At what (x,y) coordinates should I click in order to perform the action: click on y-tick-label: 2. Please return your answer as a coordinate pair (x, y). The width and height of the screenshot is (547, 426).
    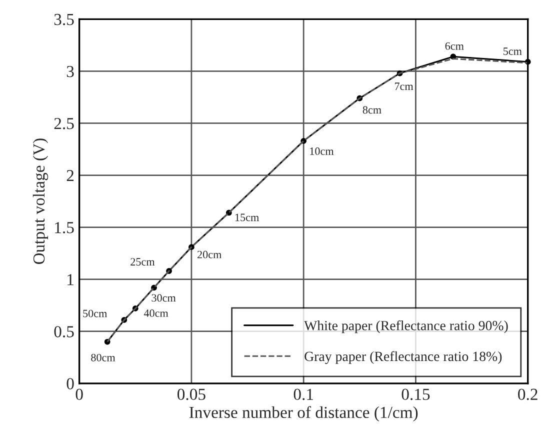
    Looking at the image, I should click on (70, 176).